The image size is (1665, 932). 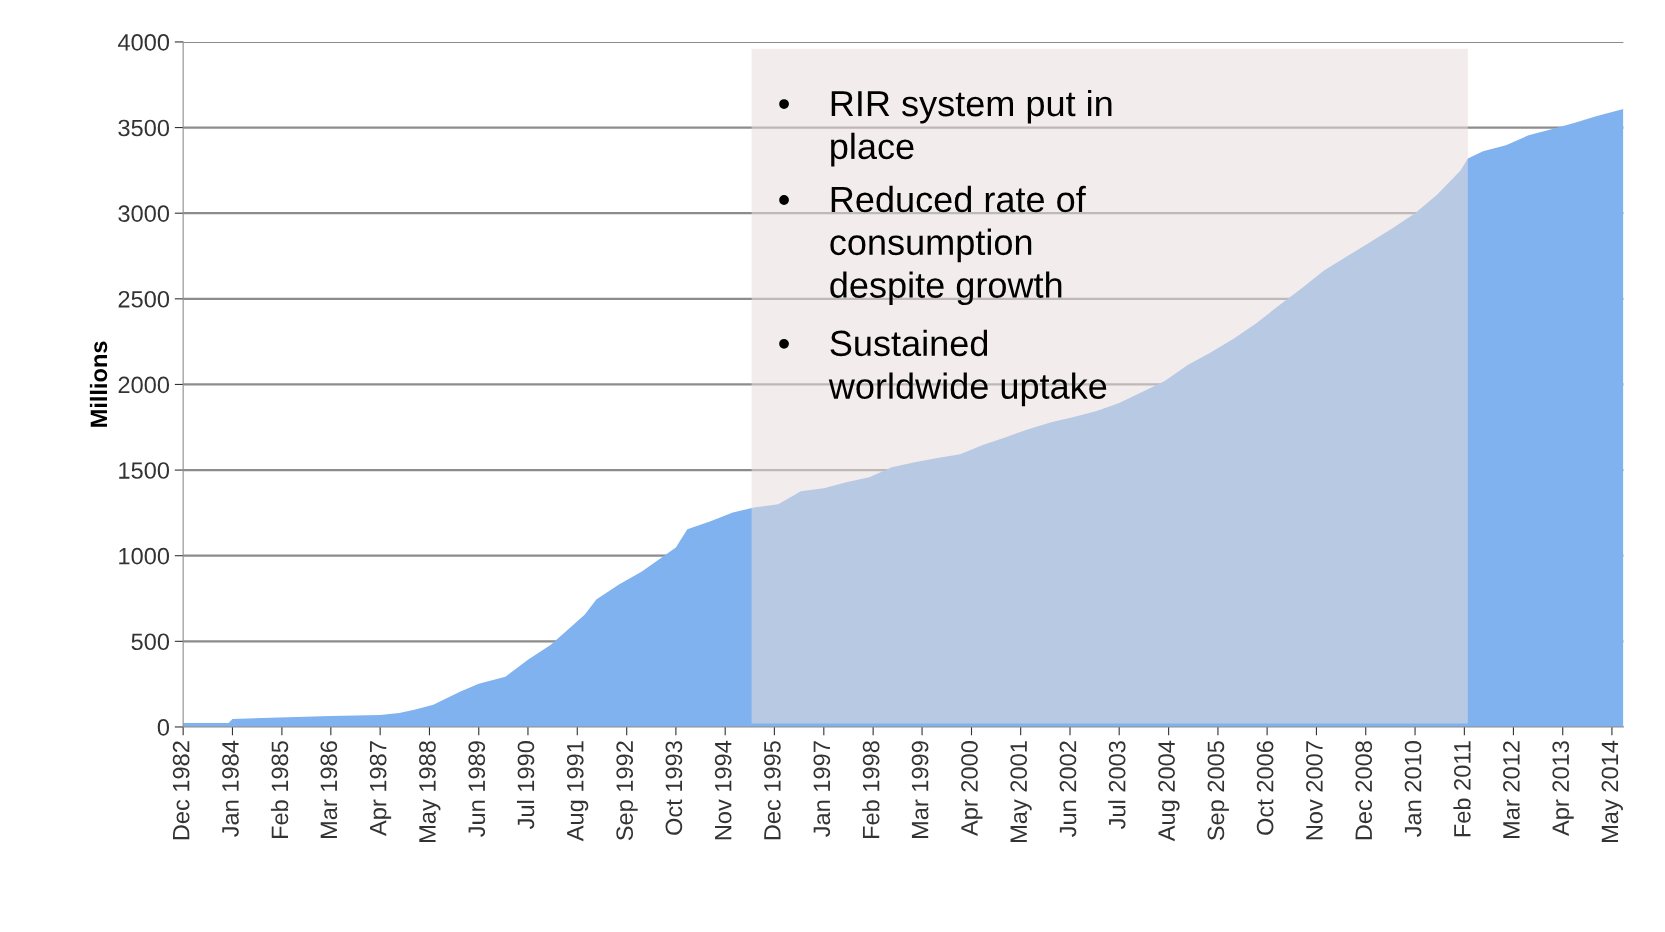 I want to click on x-tick-label: Jun 2002, so click(x=1068, y=789).